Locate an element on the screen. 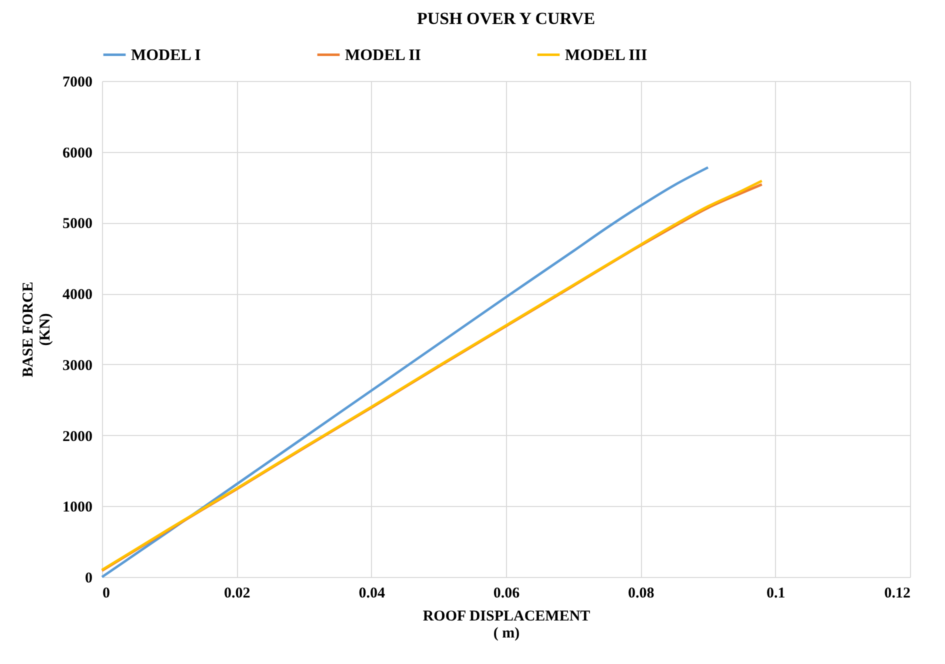  y-axis-title: BASE FORCE (KN) is located at coordinates (37, 330).